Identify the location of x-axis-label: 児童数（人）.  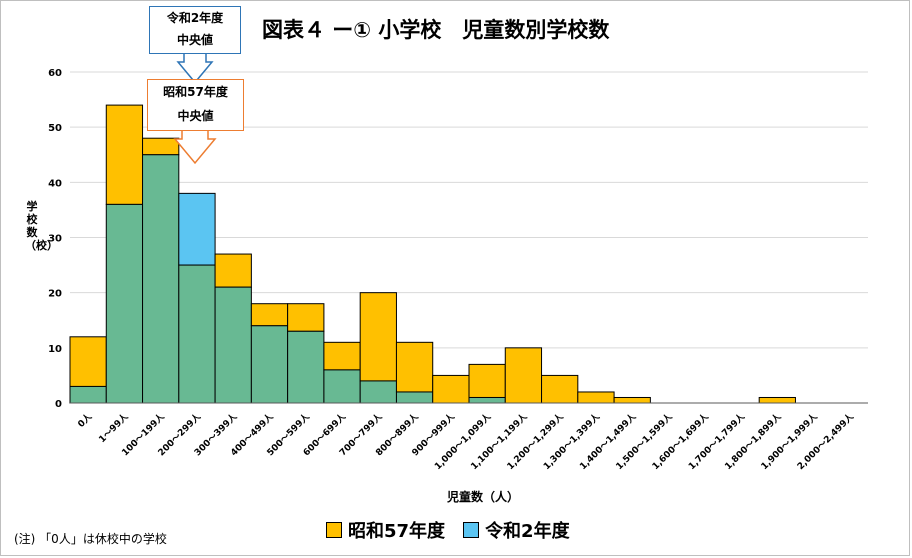
(483, 497).